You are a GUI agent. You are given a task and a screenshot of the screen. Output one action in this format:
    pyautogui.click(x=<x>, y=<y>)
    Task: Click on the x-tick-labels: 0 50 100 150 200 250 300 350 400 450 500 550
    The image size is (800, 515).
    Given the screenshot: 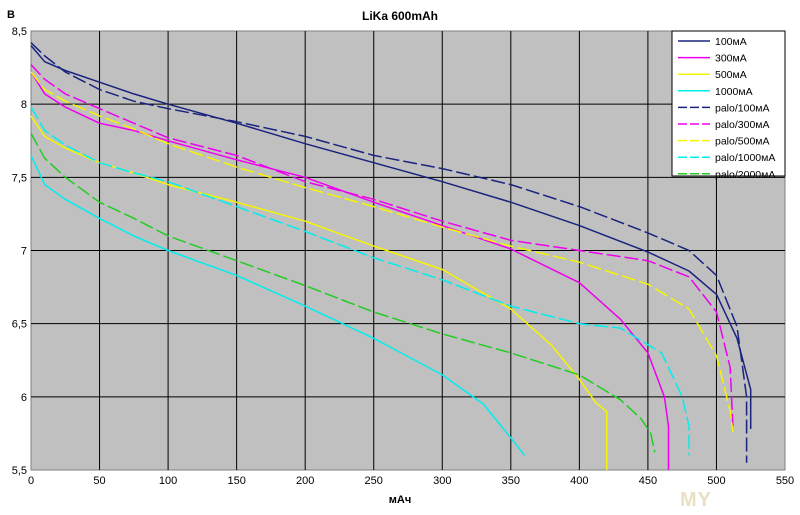 What is the action you would take?
    pyautogui.click(x=411, y=481)
    